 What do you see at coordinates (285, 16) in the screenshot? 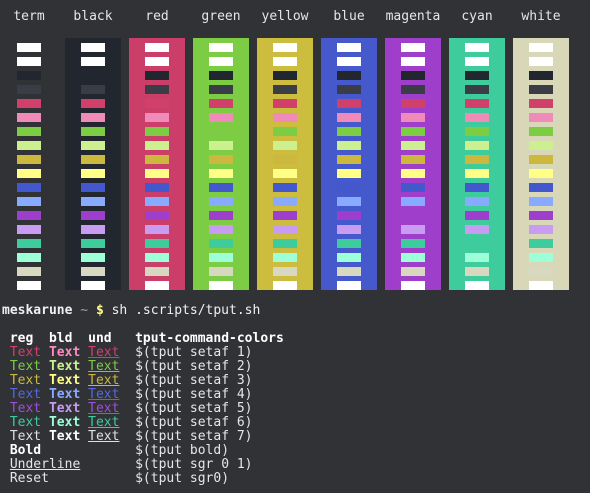
I see `column-header: yellow` at bounding box center [285, 16].